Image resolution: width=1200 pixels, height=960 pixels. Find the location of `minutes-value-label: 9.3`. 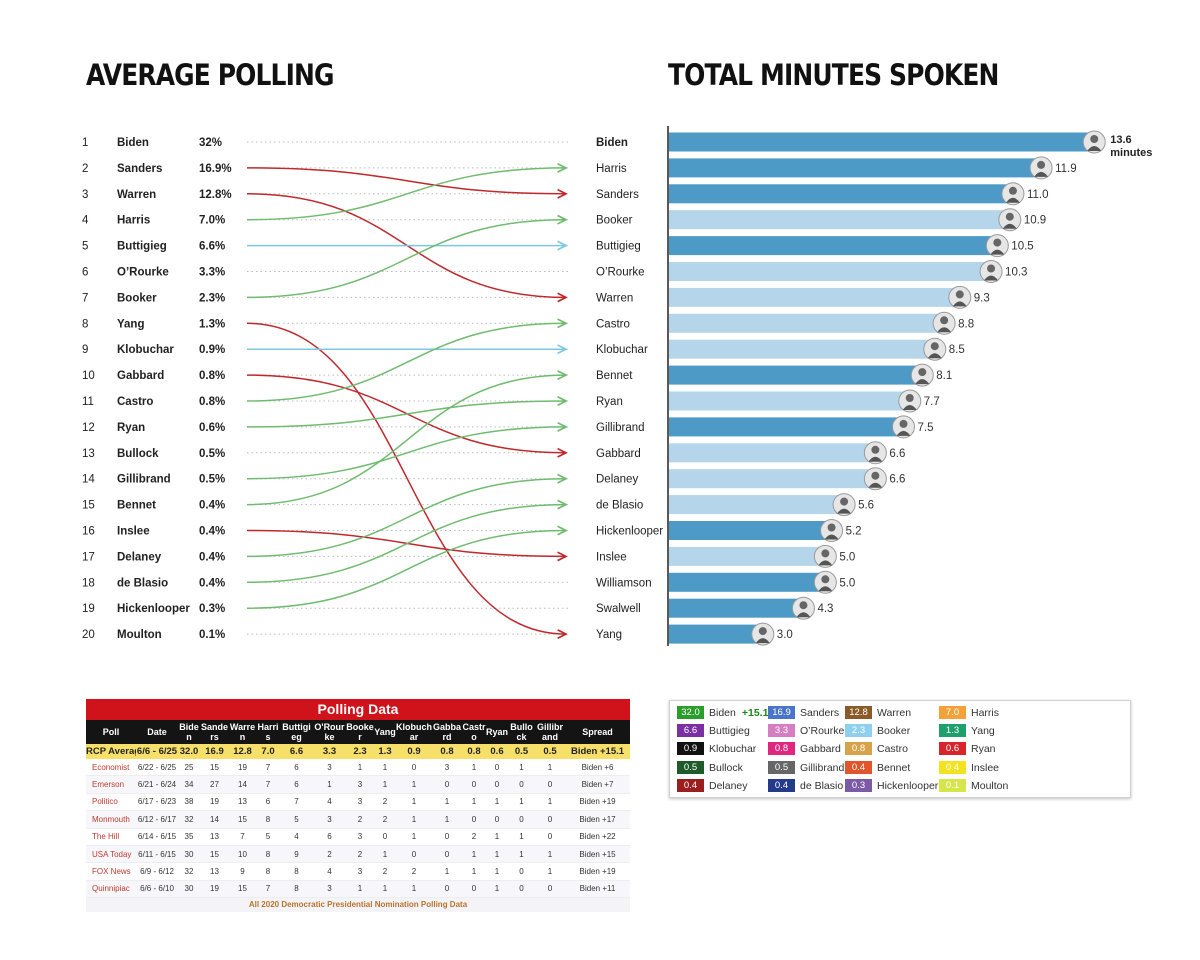

minutes-value-label: 9.3 is located at coordinates (982, 298).